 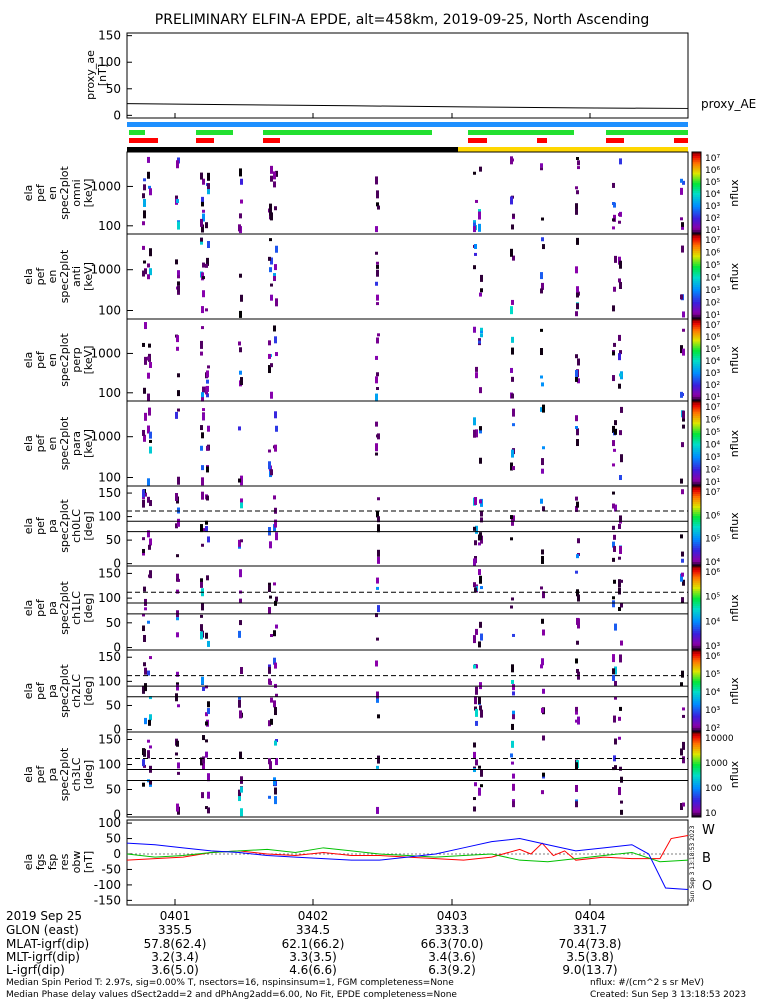 I want to click on spectrogram-label-4: perp, so click(x=76, y=359).